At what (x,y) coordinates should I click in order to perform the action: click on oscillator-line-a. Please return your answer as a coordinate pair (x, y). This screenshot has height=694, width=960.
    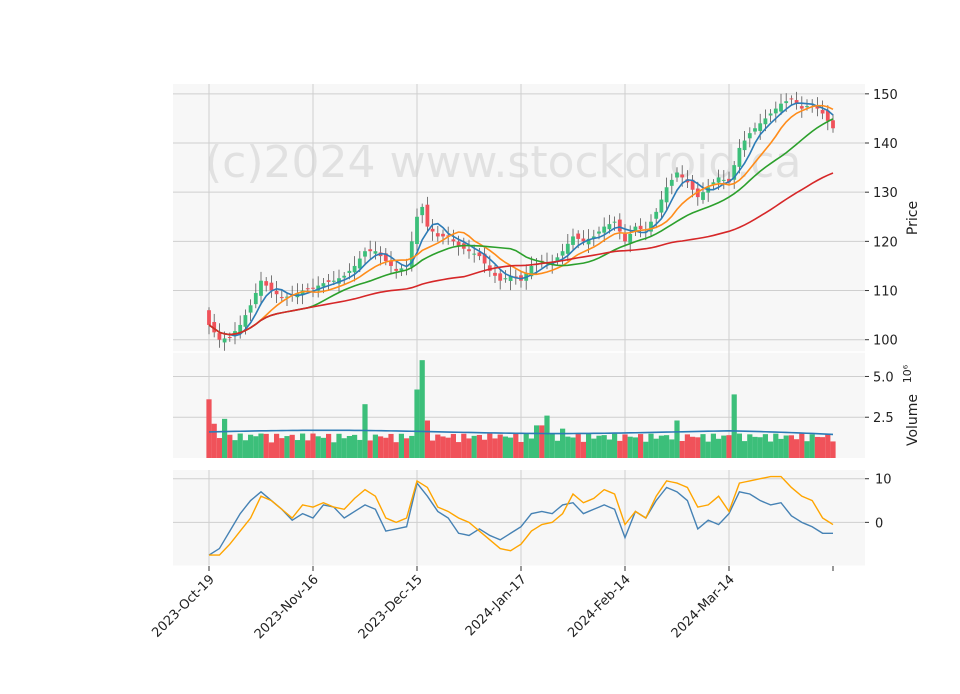
    Looking at the image, I should click on (520, 518).